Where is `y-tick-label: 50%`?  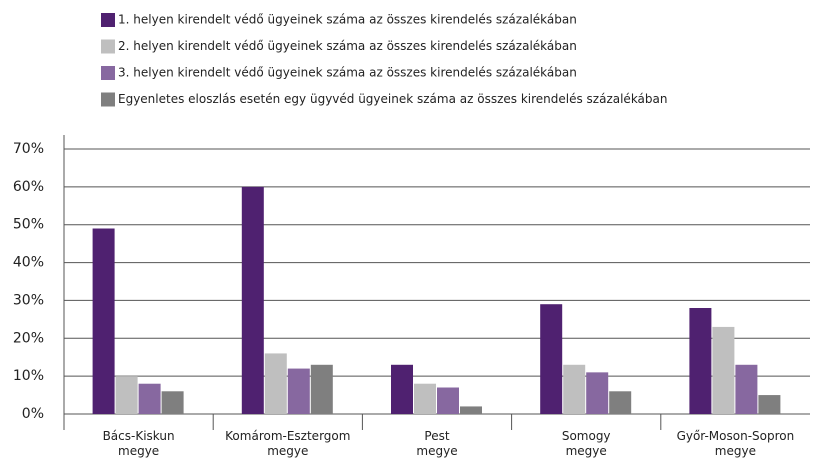 y-tick-label: 50% is located at coordinates (28, 225).